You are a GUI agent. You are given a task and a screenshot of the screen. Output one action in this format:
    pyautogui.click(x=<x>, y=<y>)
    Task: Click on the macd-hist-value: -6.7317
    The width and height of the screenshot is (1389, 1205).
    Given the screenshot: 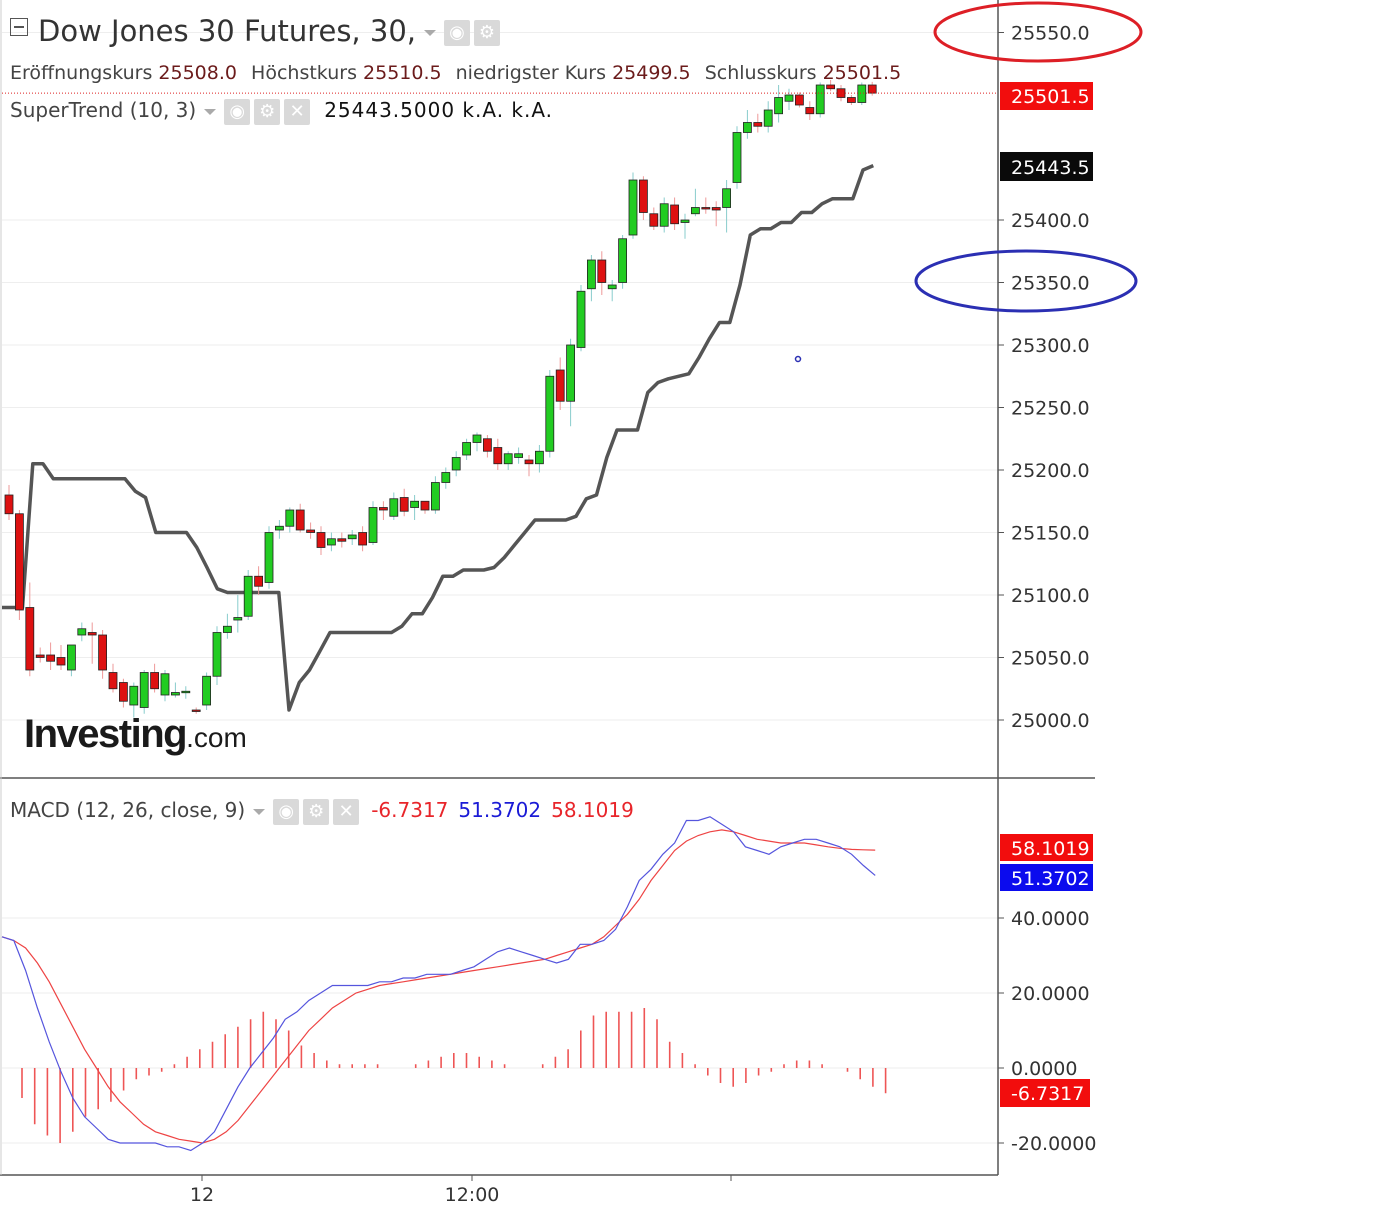 What is the action you would take?
    pyautogui.click(x=410, y=810)
    